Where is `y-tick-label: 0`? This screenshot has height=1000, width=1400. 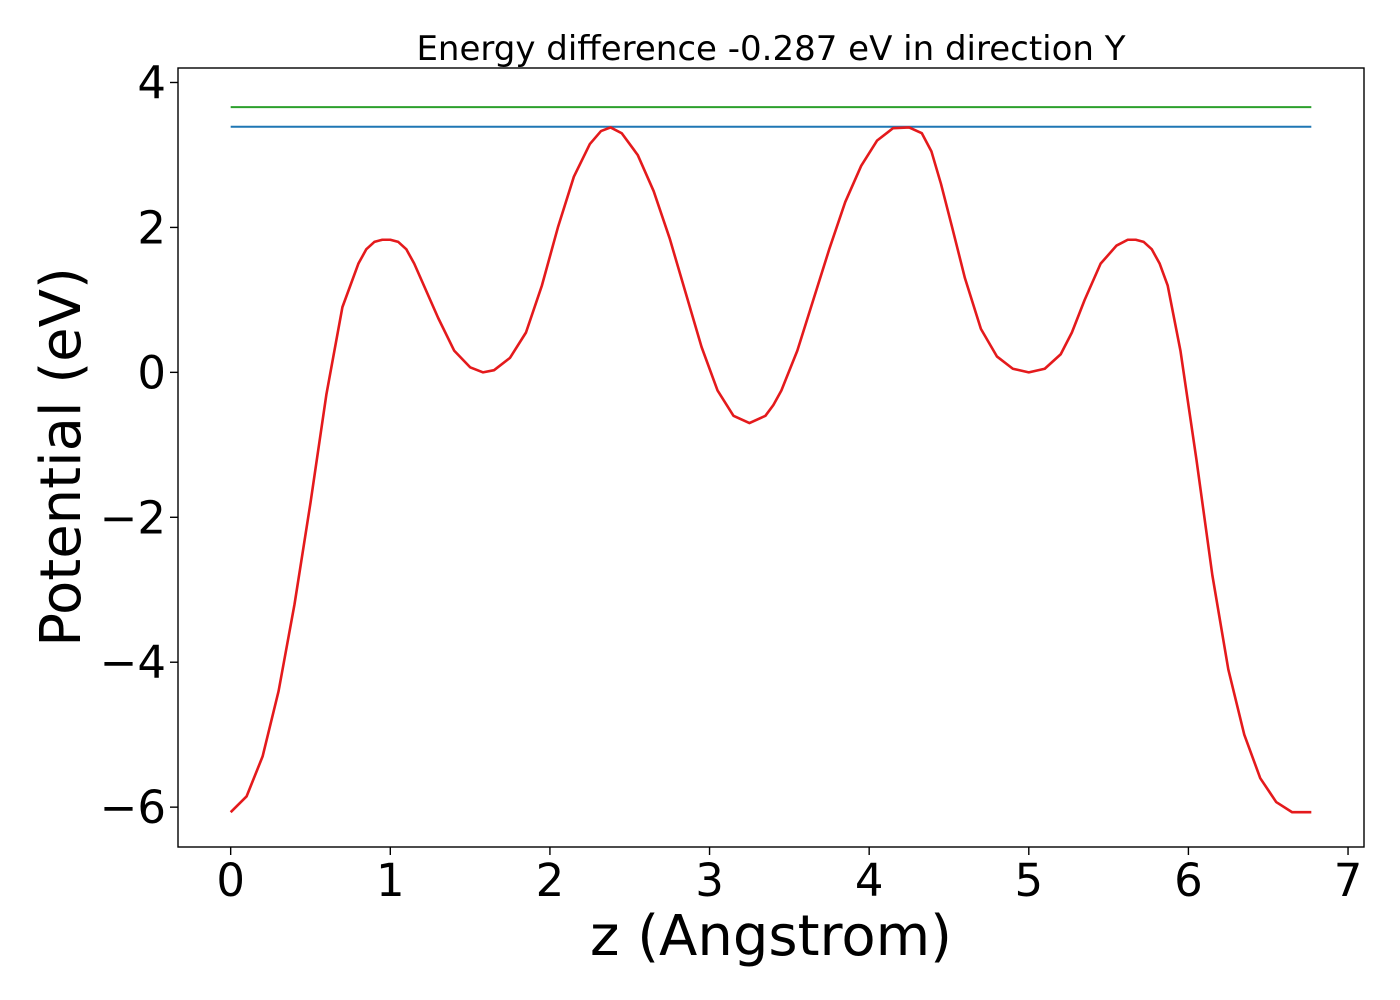
y-tick-label: 0 is located at coordinates (151, 372).